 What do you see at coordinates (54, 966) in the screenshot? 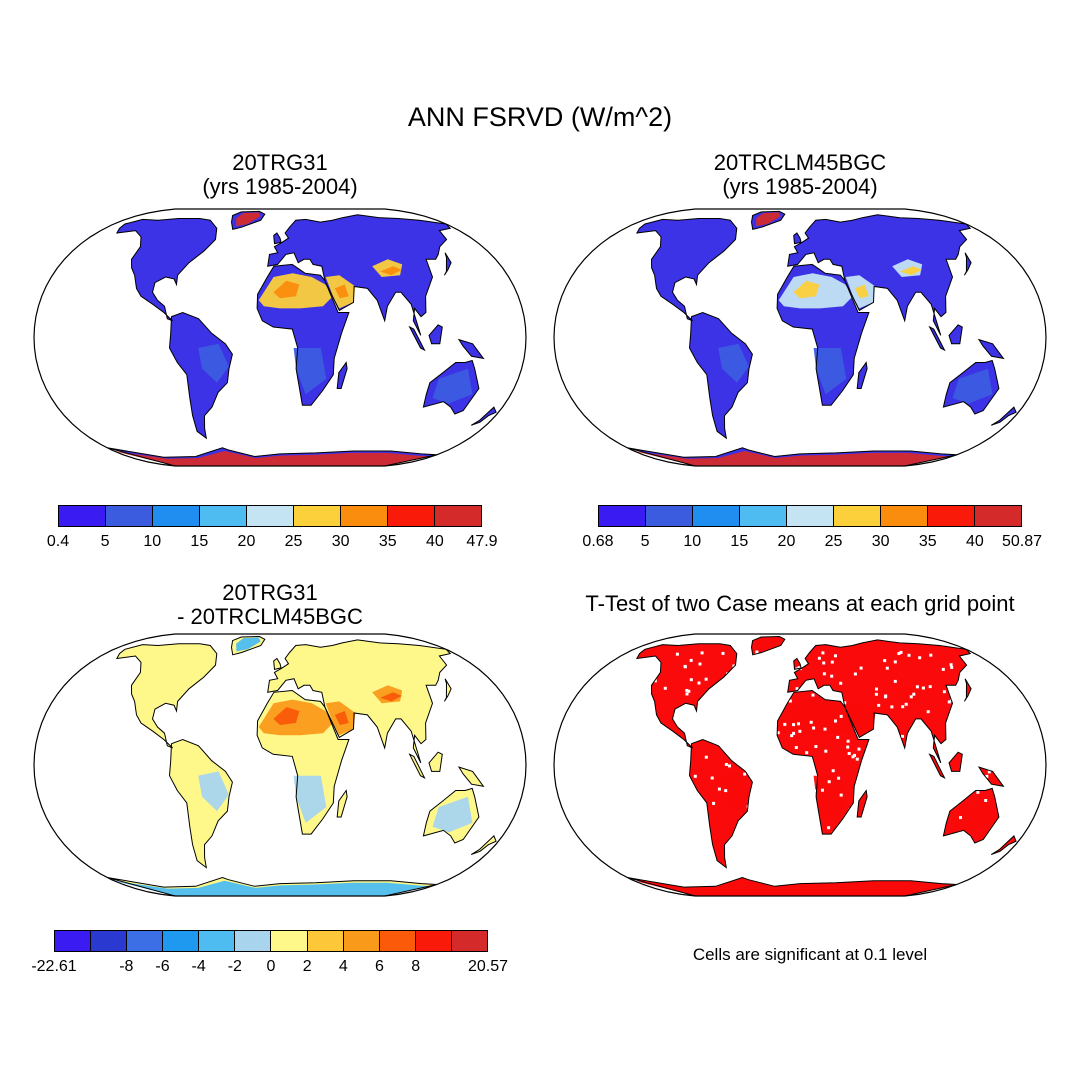
I see `colorbar-label: -22.61` at bounding box center [54, 966].